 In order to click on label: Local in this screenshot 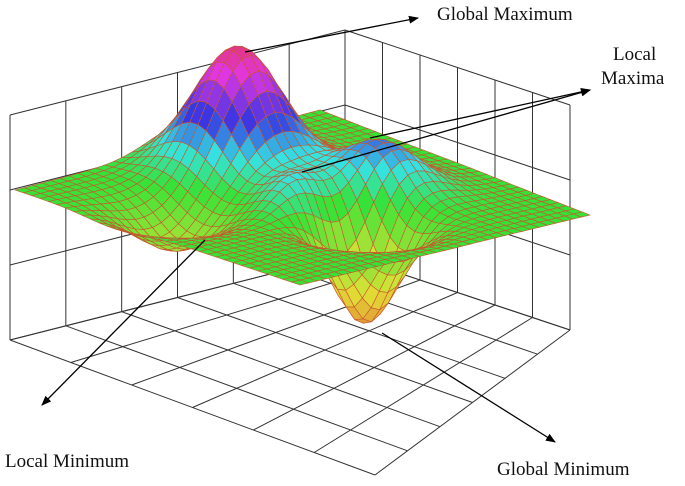, I will do `click(634, 54)`.